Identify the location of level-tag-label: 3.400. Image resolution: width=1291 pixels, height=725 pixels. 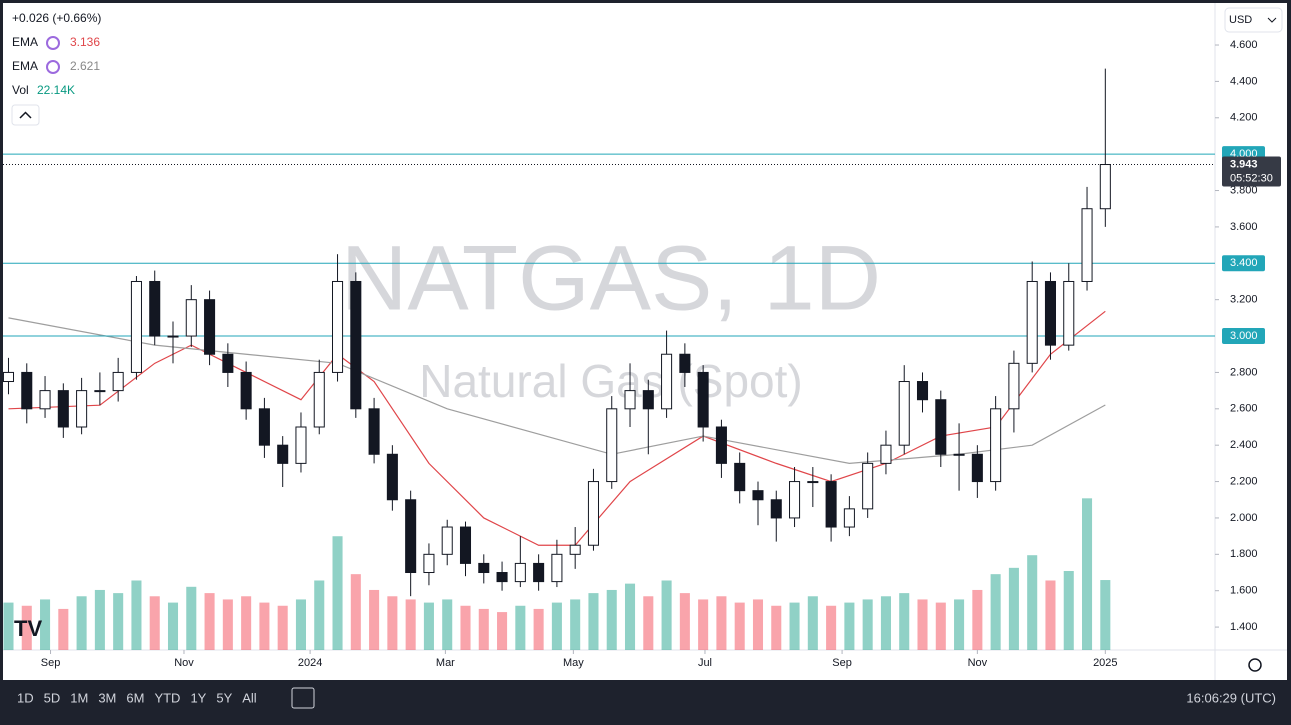
(1244, 263).